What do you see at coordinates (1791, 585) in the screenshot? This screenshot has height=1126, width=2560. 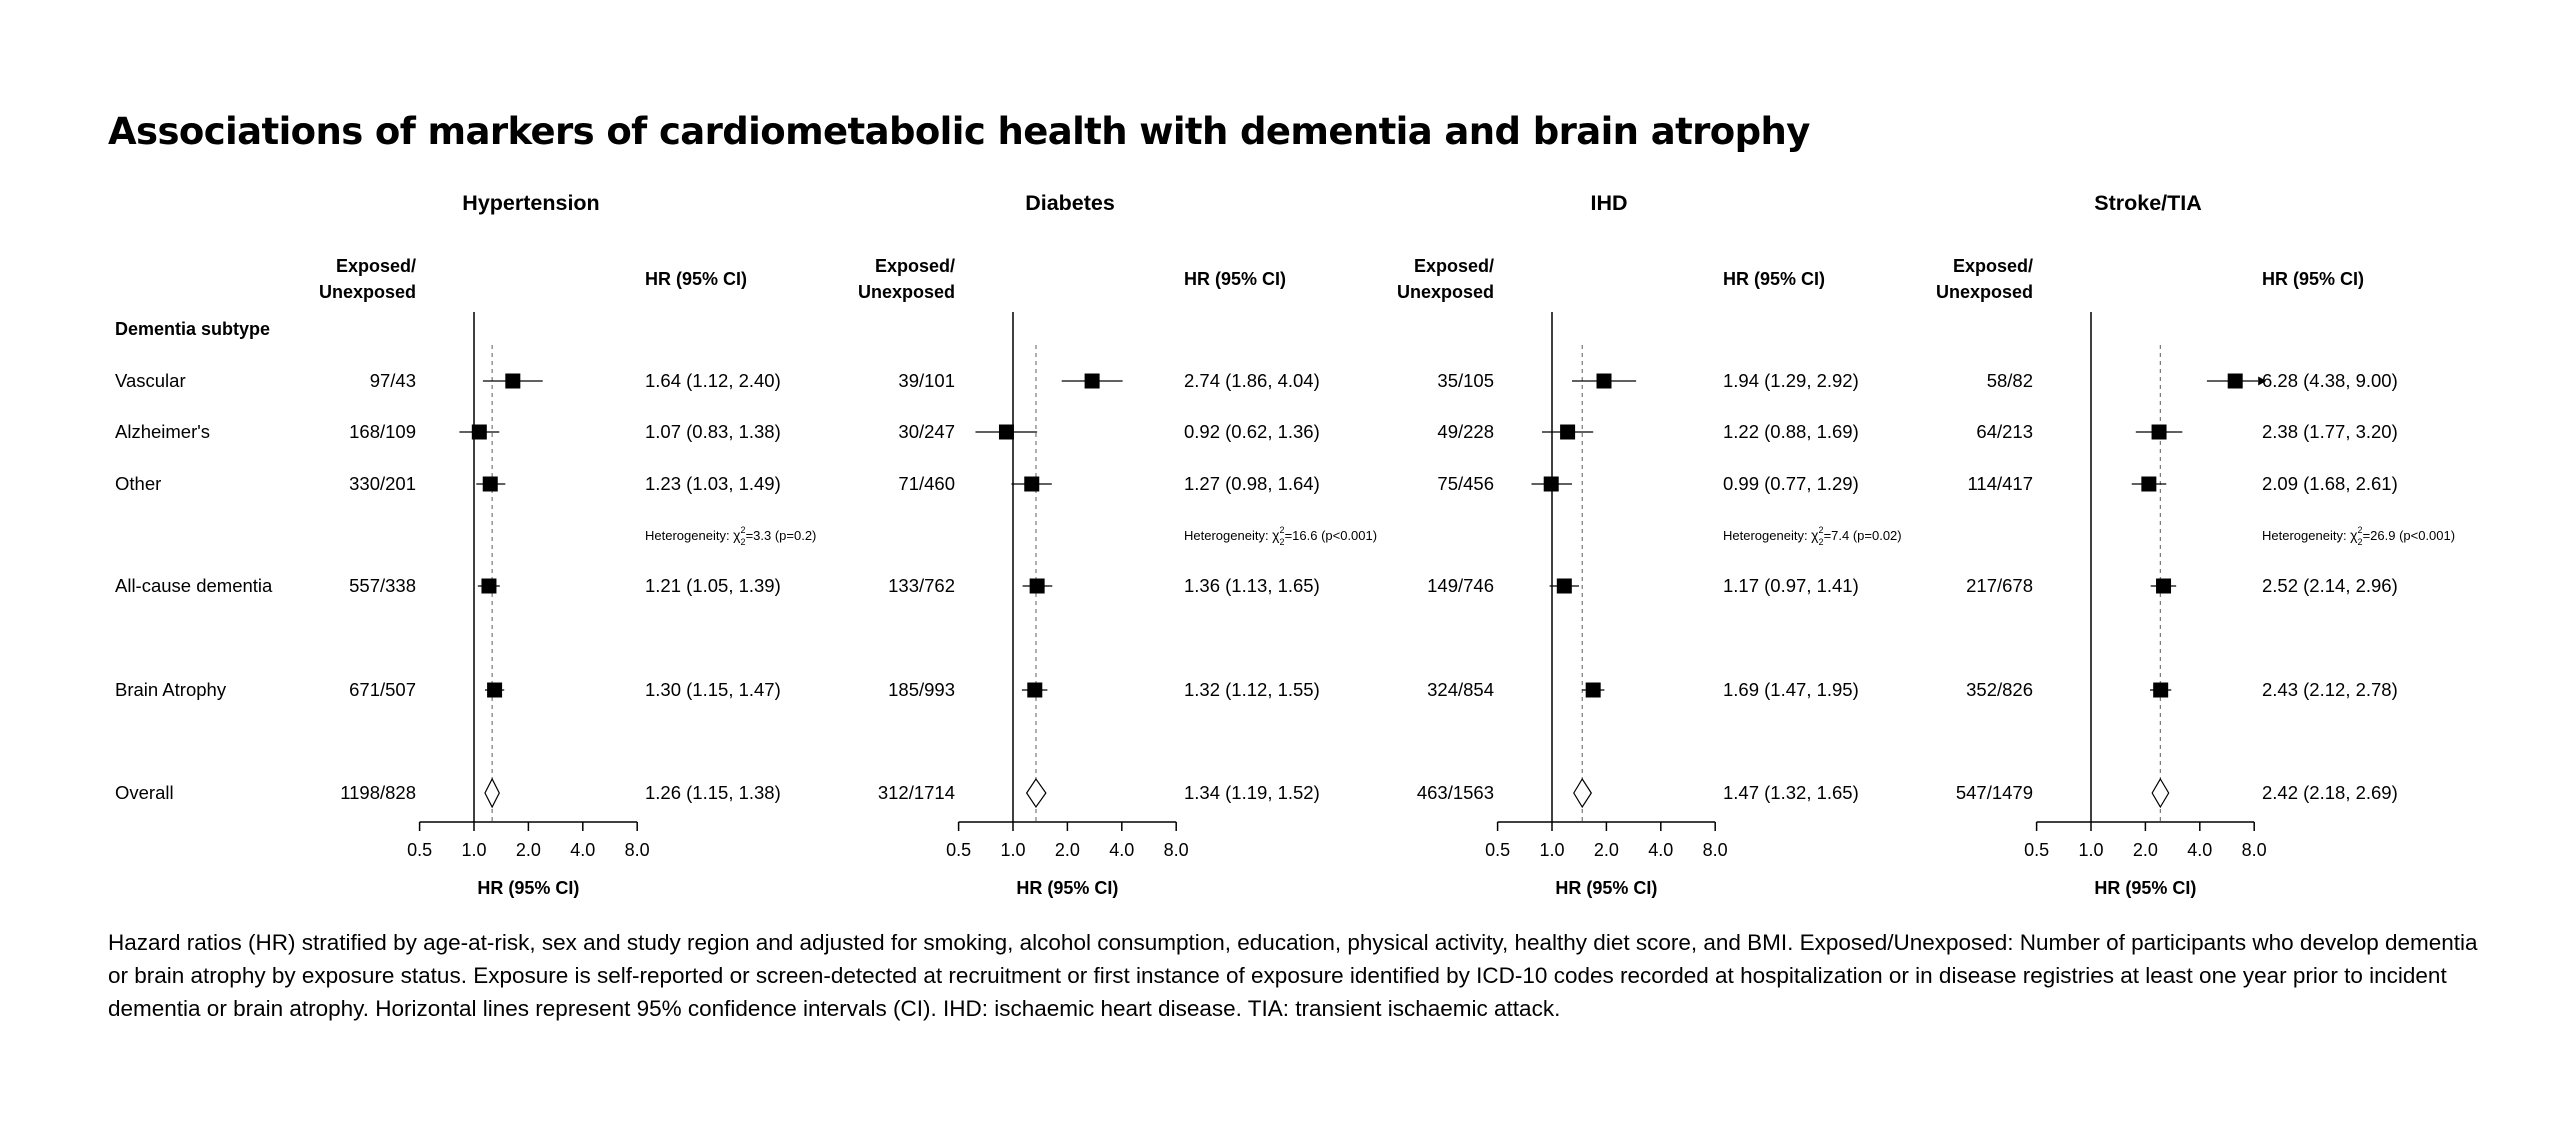 I see `hr-estimate-label: 1.17 (0.97, 1.41)` at bounding box center [1791, 585].